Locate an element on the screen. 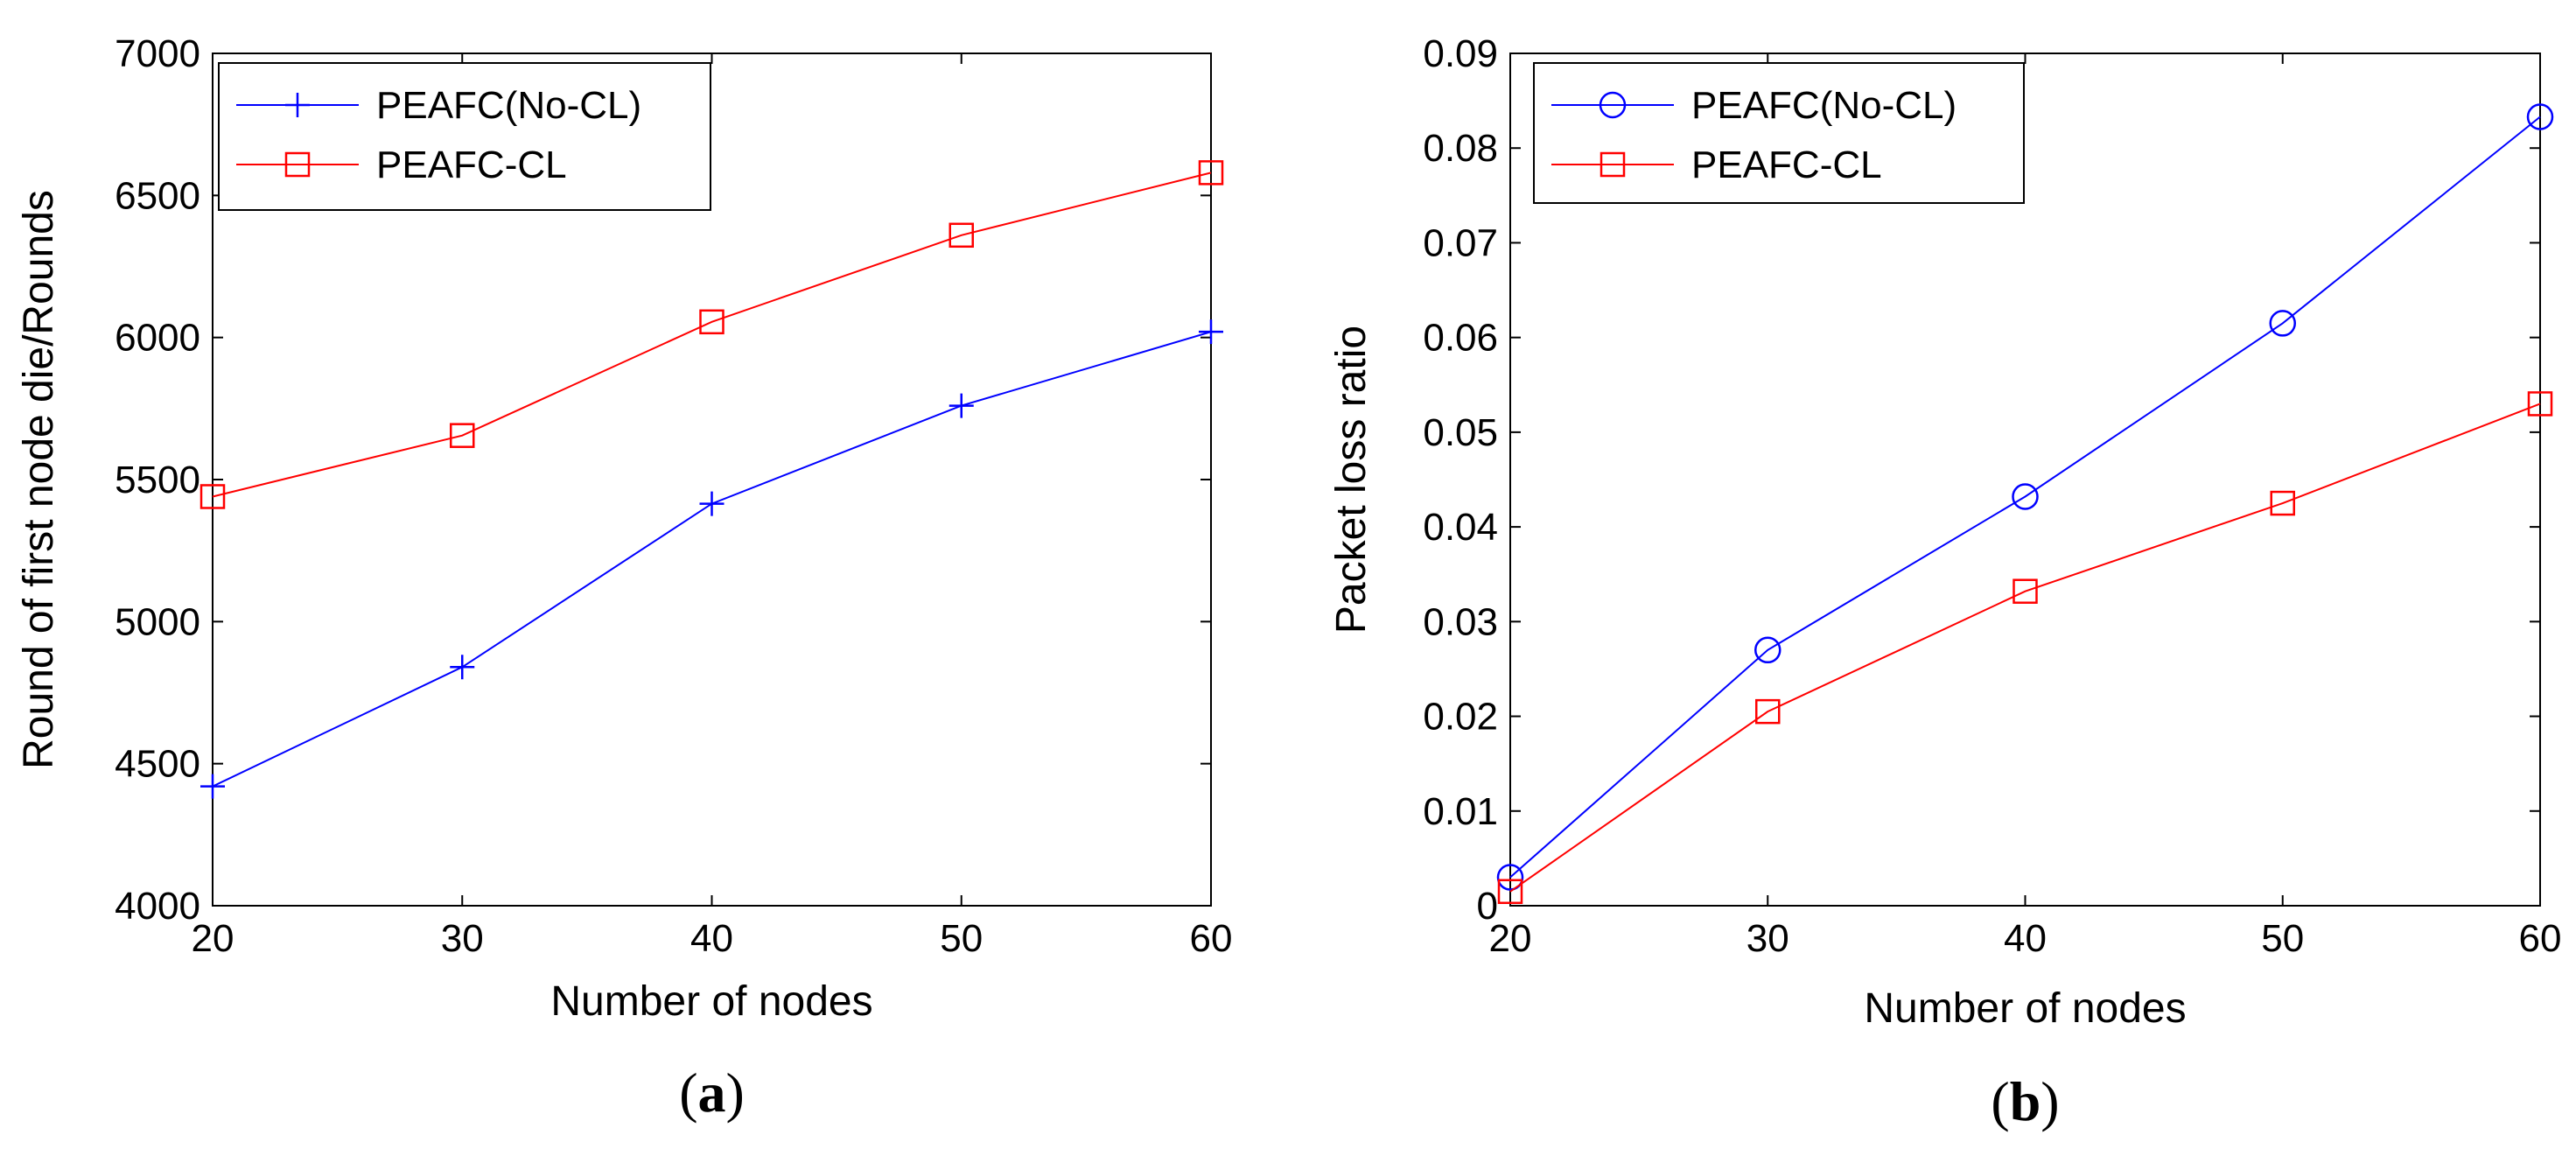 The image size is (2576, 1149). panel-caption: (a) is located at coordinates (712, 1092).